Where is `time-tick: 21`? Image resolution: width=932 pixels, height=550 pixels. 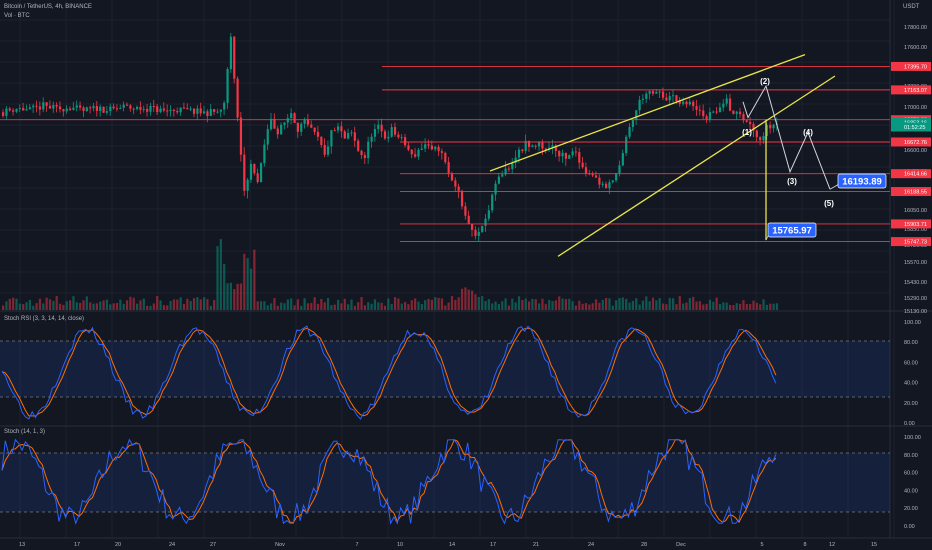
time-tick: 21 is located at coordinates (536, 545).